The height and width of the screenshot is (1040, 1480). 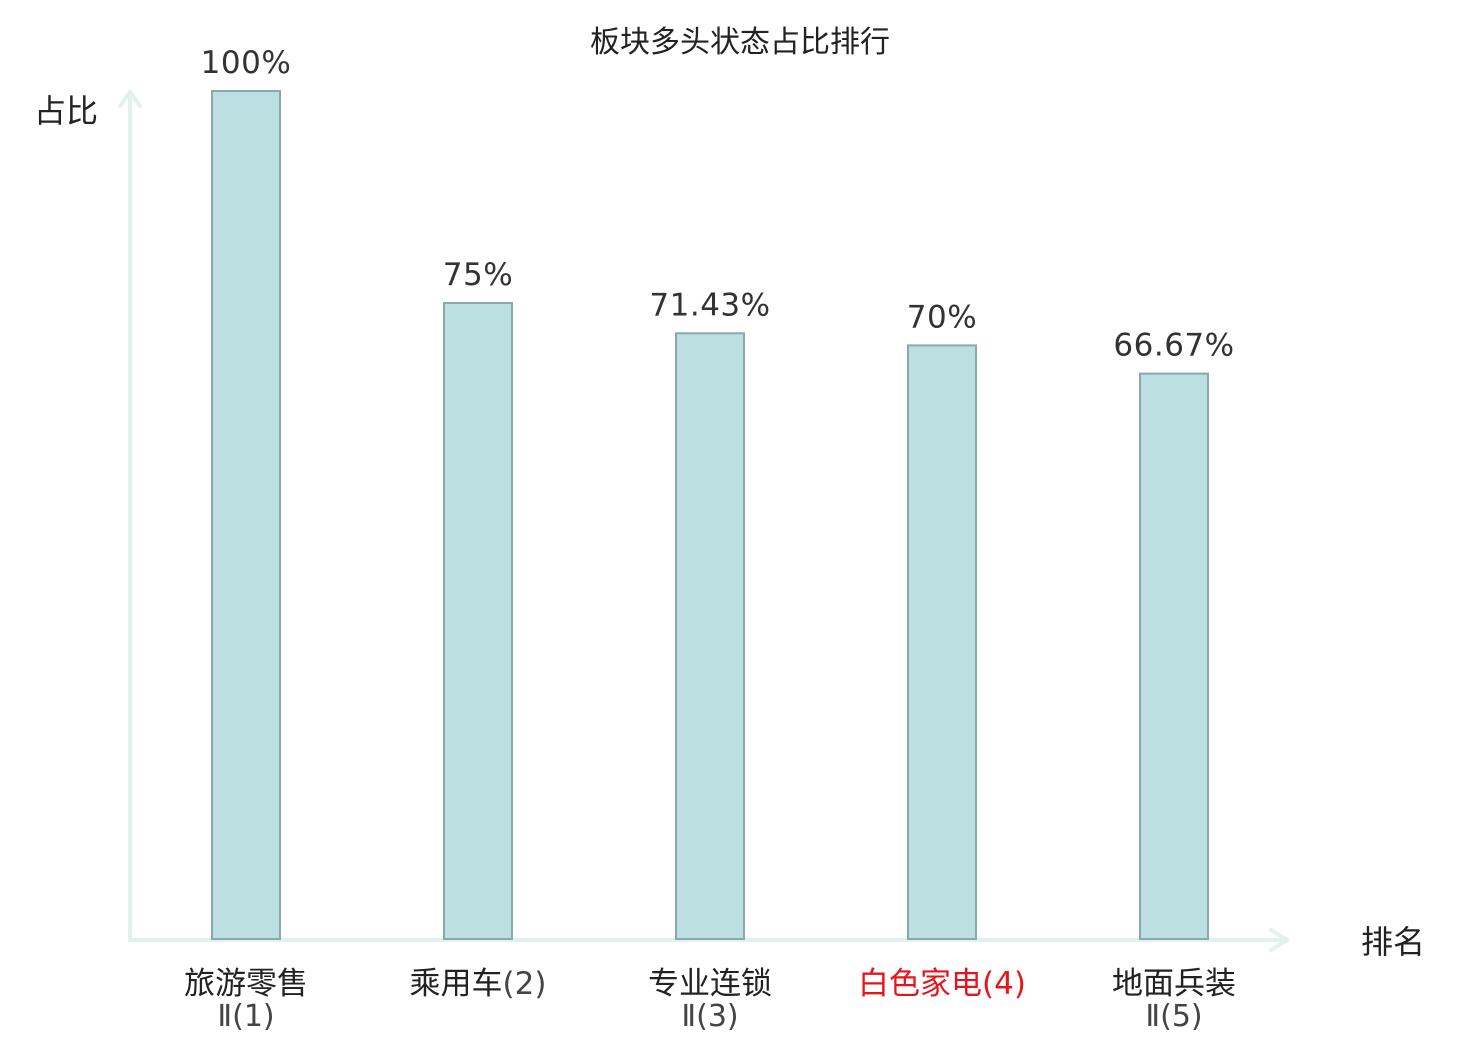 I want to click on category-rank-label: Ⅱ(3), so click(x=709, y=1016).